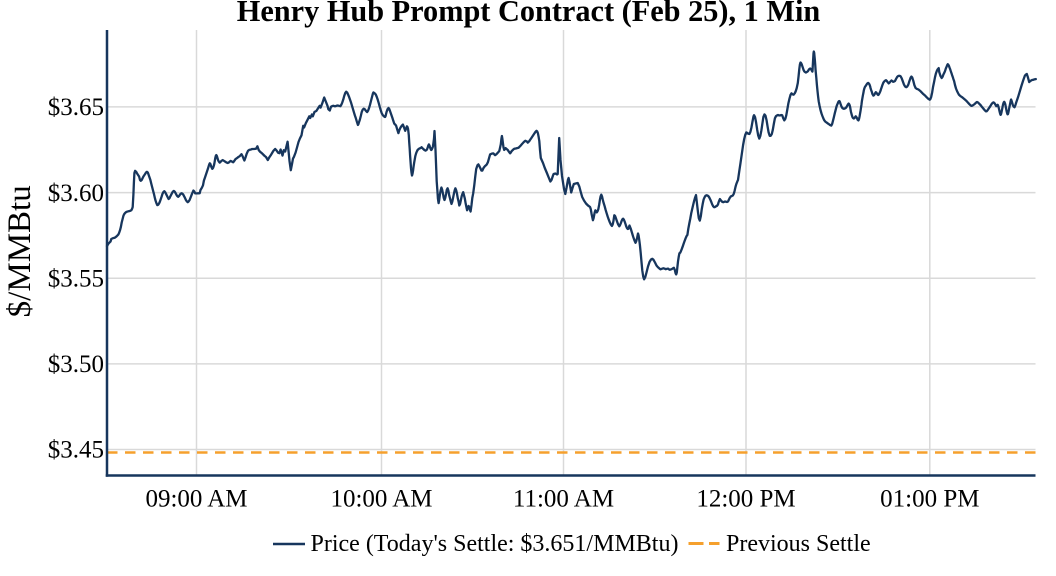 This screenshot has height=576, width=1056. I want to click on svg-text: 01:00 PM, so click(929, 498).